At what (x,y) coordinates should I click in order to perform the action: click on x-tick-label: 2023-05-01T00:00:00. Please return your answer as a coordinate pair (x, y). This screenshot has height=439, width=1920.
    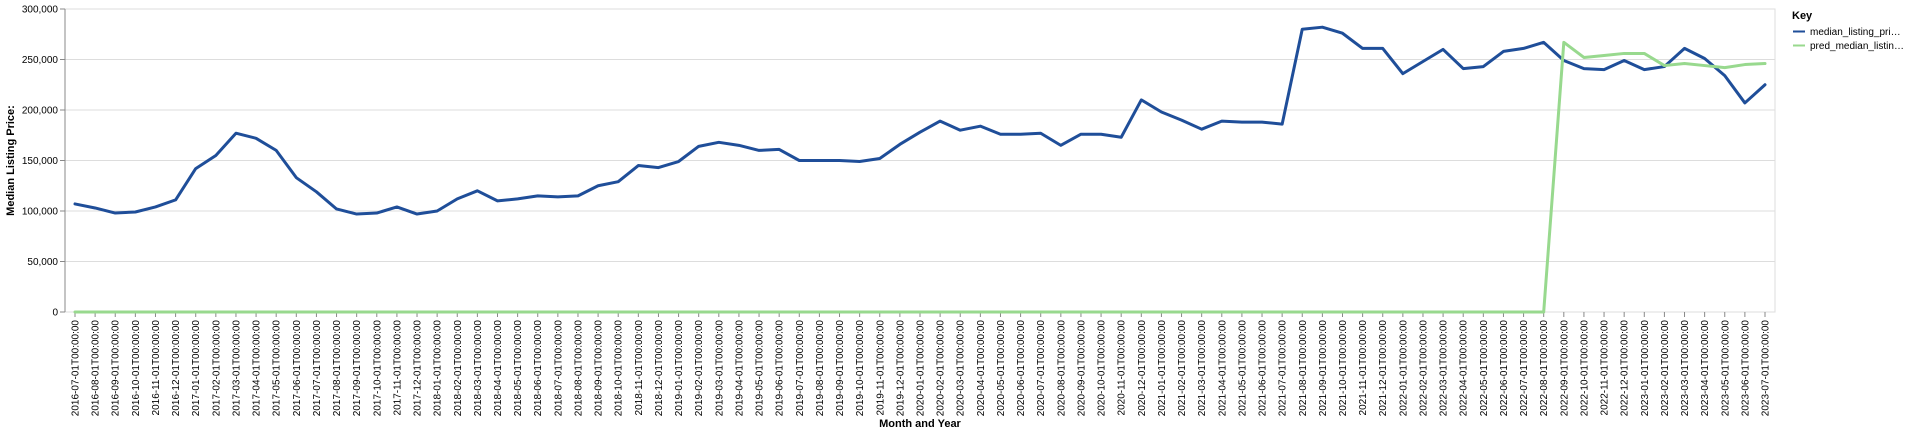
    Looking at the image, I should click on (1725, 368).